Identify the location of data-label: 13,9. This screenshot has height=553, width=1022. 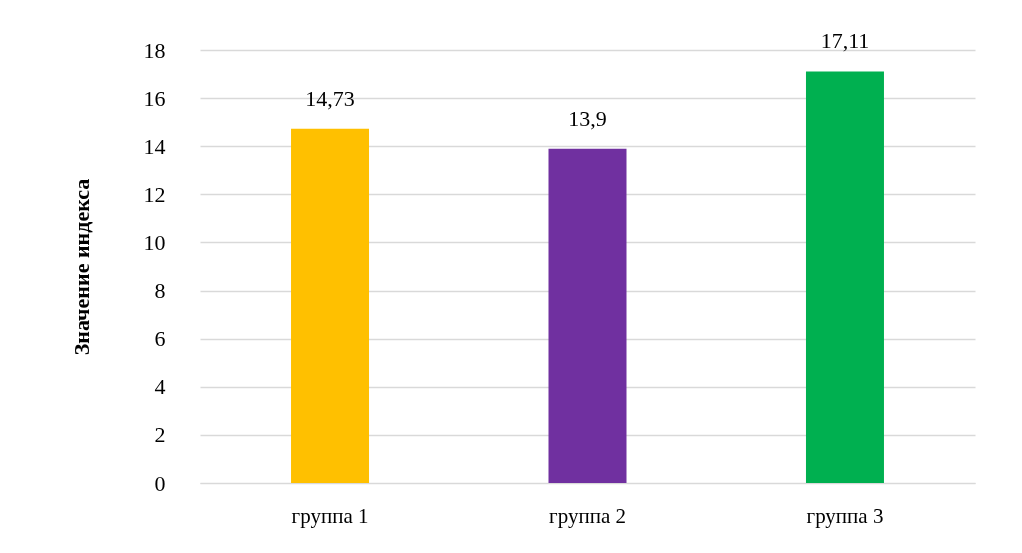
(587, 118).